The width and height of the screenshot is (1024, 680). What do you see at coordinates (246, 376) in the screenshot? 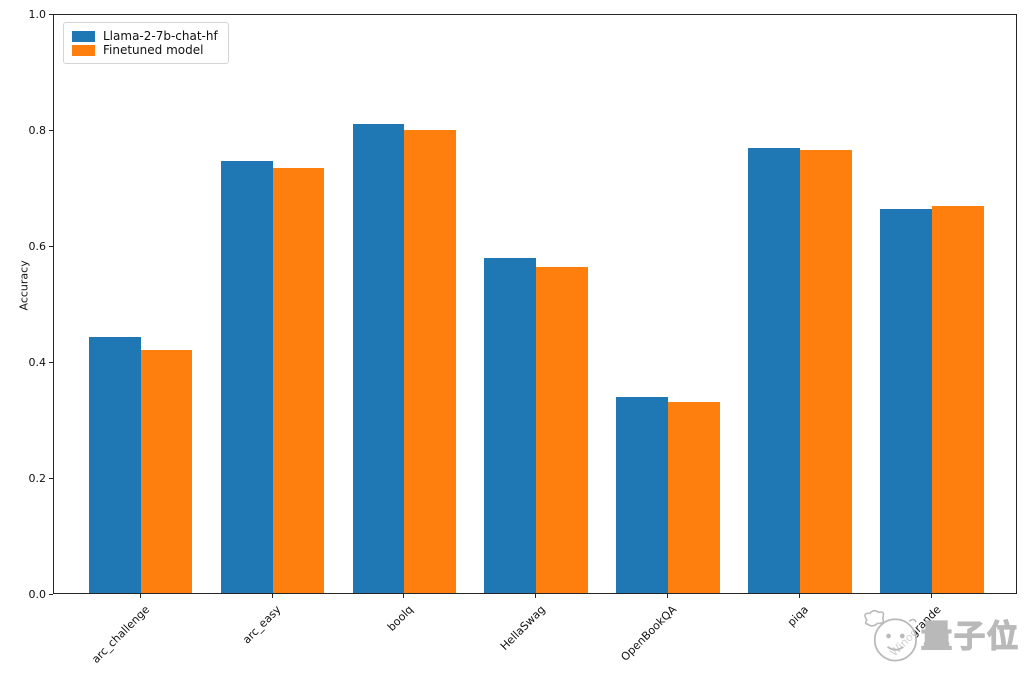
I see `bar-arc_easy-baseline` at bounding box center [246, 376].